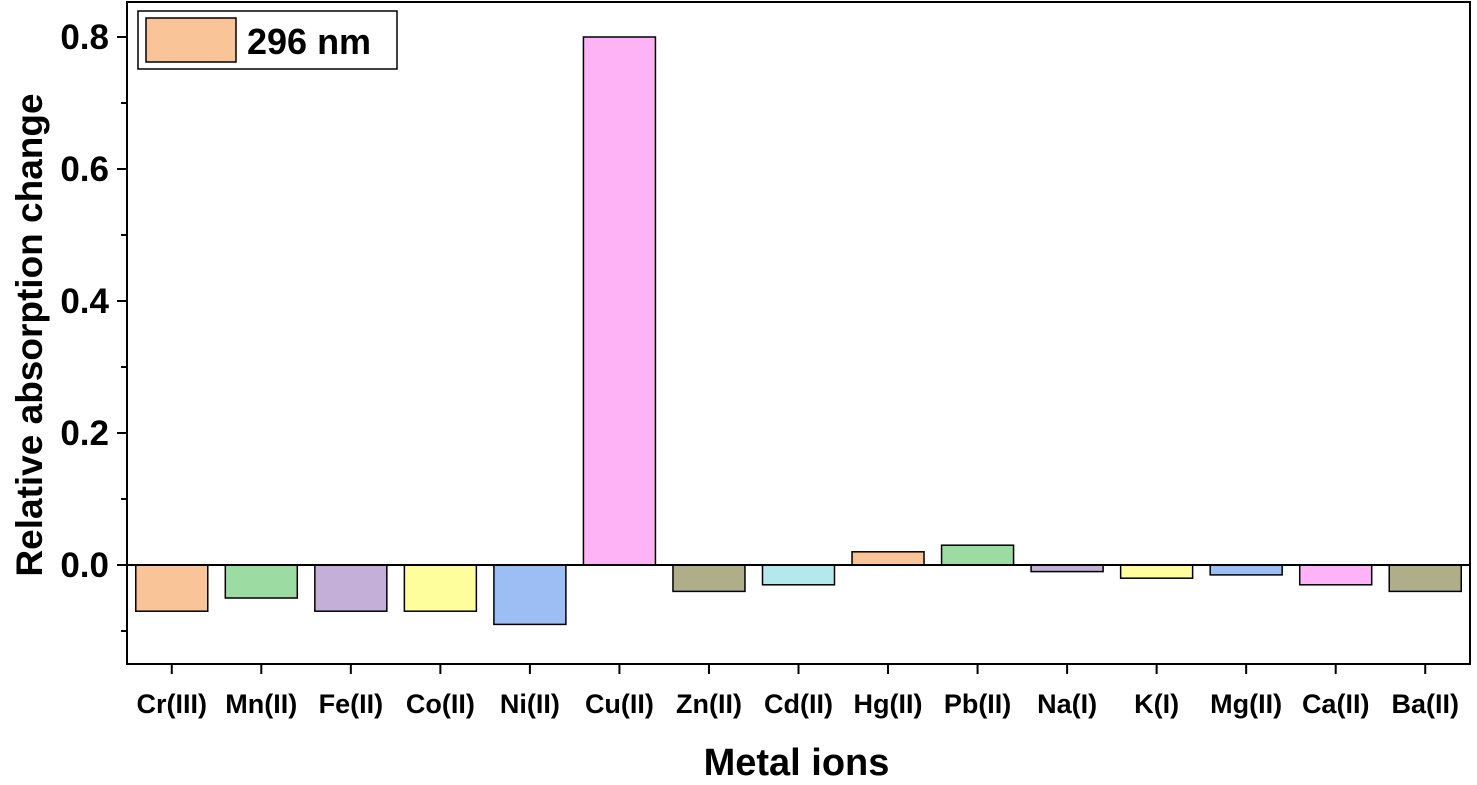 The width and height of the screenshot is (1477, 785). Describe the element at coordinates (1156, 704) in the screenshot. I see `x-tick-label: K(I)` at that location.